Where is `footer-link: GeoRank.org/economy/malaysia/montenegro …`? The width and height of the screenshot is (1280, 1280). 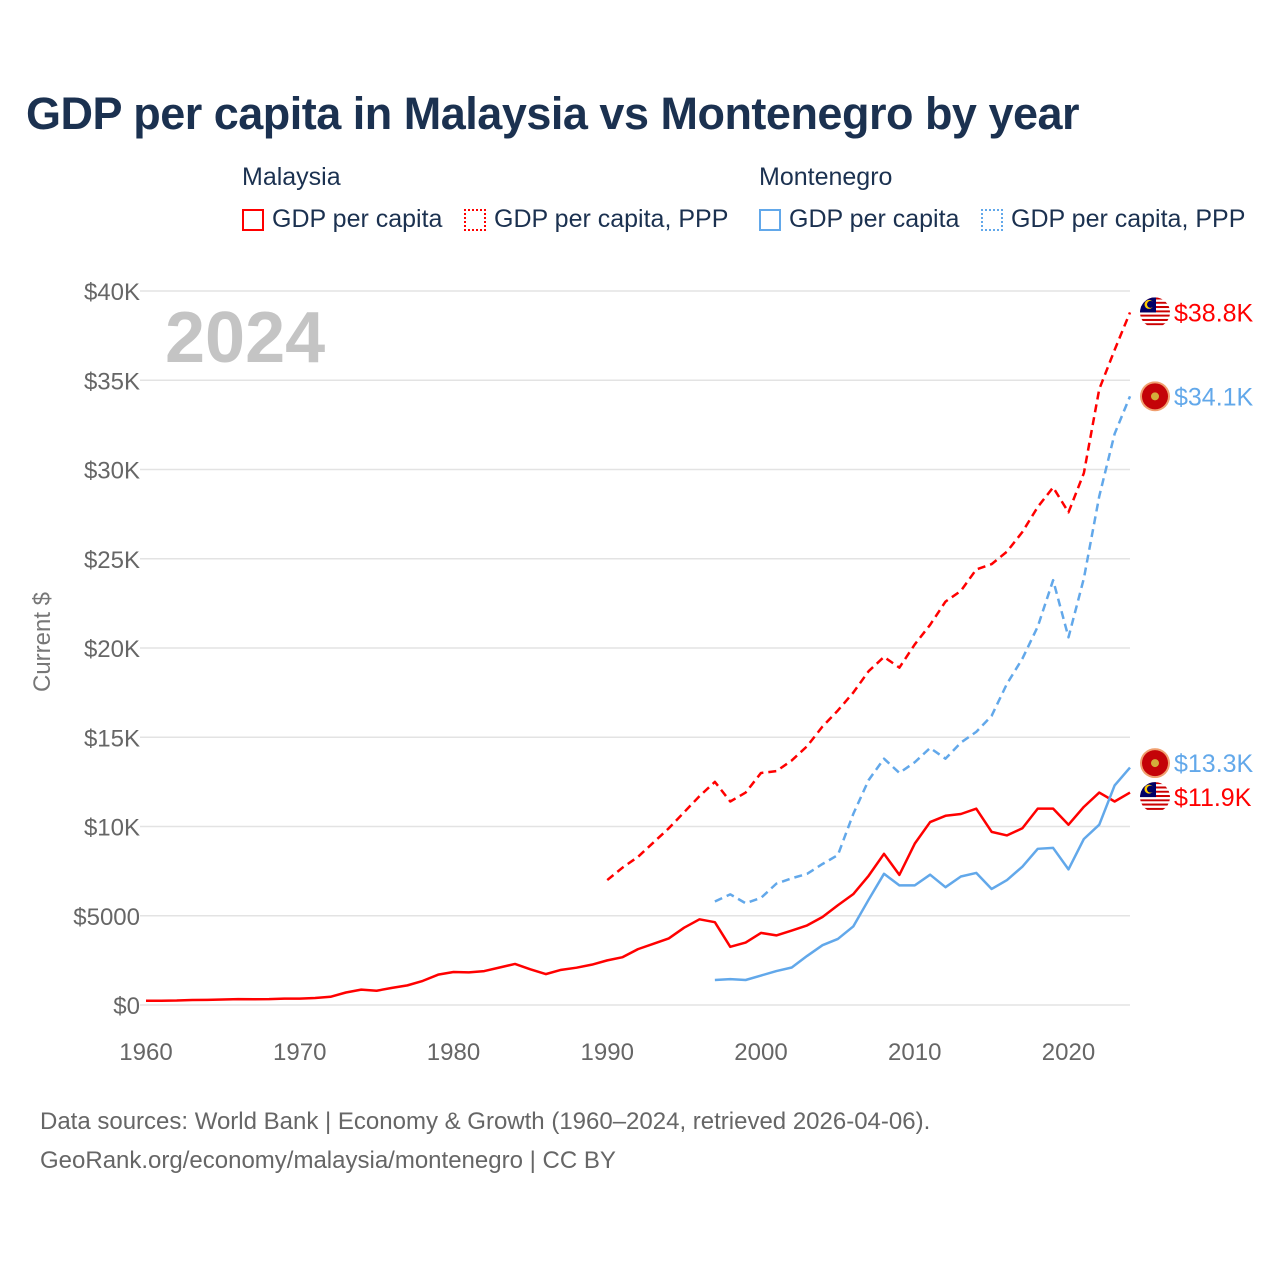
footer-link: GeoRank.org/economy/malaysia/montenegro … is located at coordinates (328, 1160).